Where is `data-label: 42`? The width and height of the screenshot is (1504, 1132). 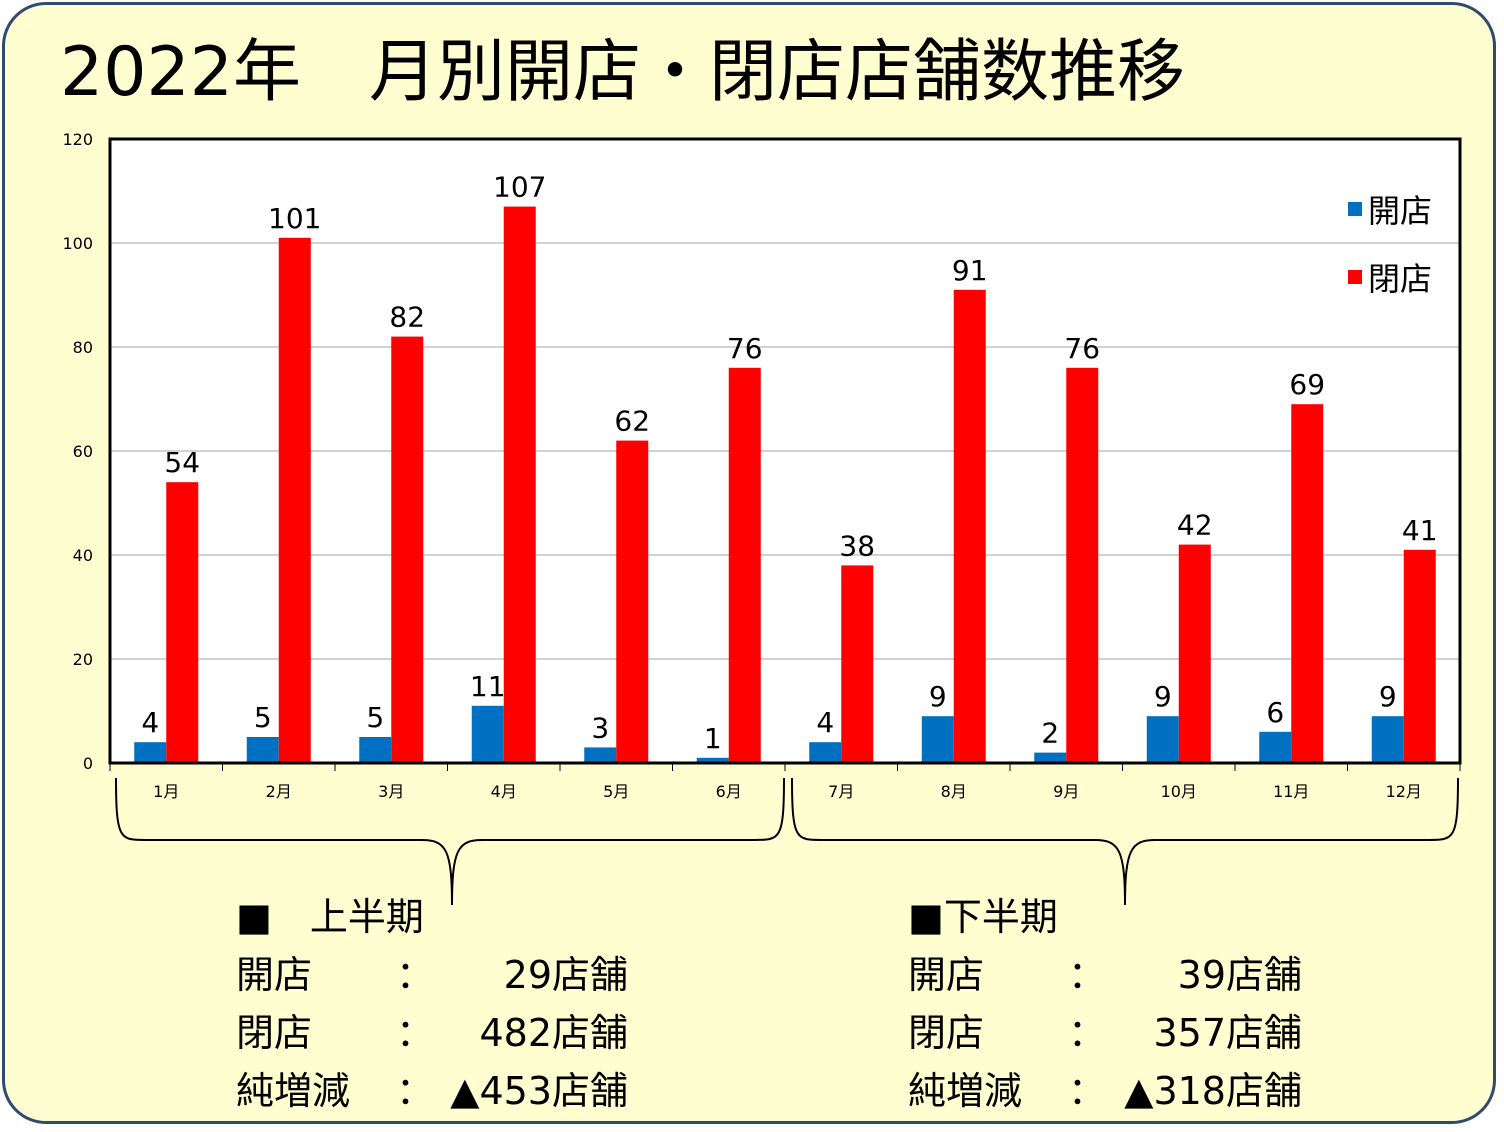
data-label: 42 is located at coordinates (1195, 525).